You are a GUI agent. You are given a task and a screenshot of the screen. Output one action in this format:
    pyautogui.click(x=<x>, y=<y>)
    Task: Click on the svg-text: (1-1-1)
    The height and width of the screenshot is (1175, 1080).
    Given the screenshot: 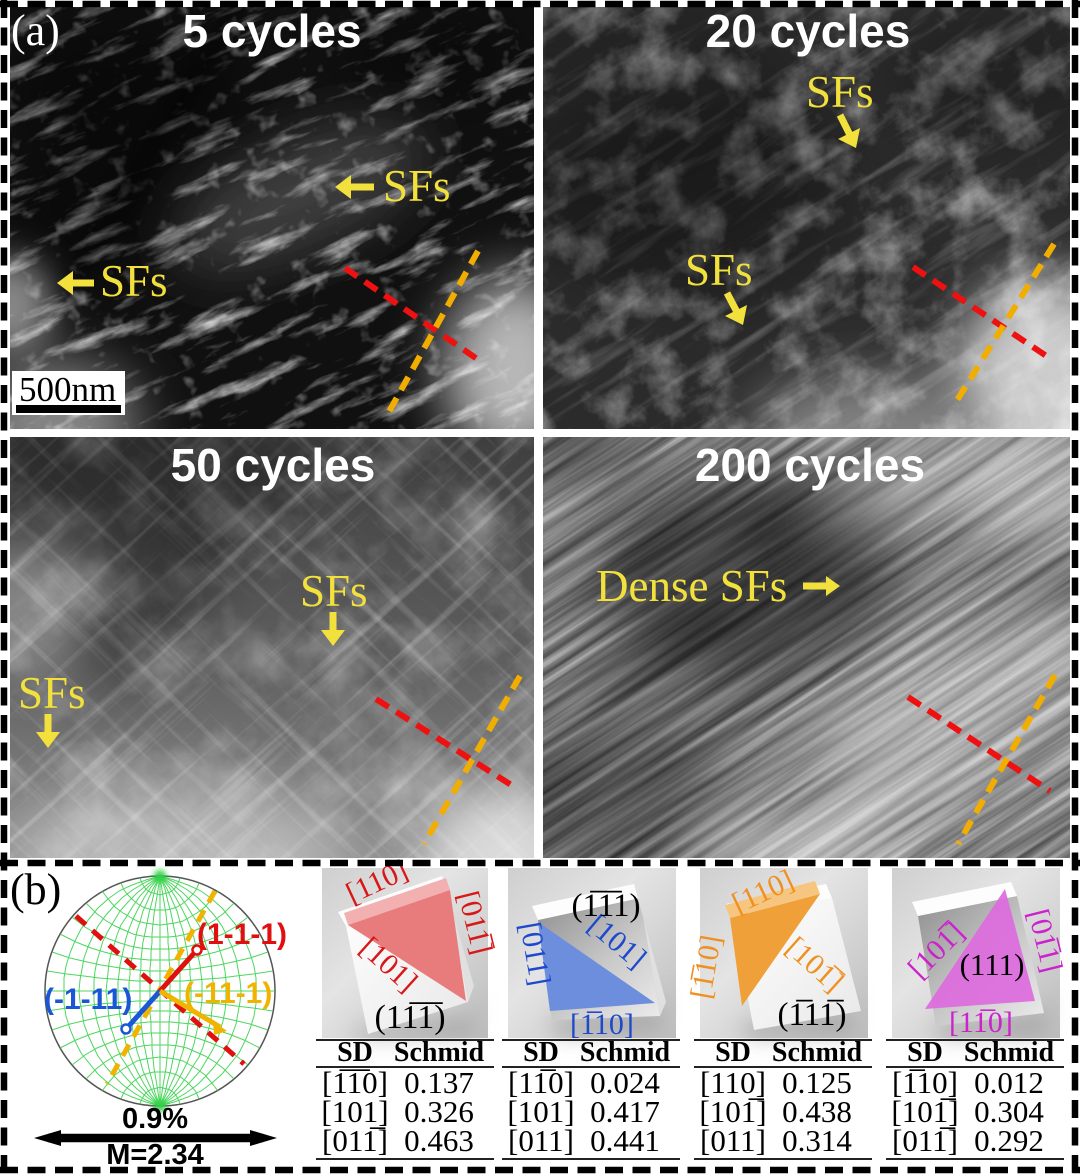 What is the action you would take?
    pyautogui.click(x=242, y=934)
    